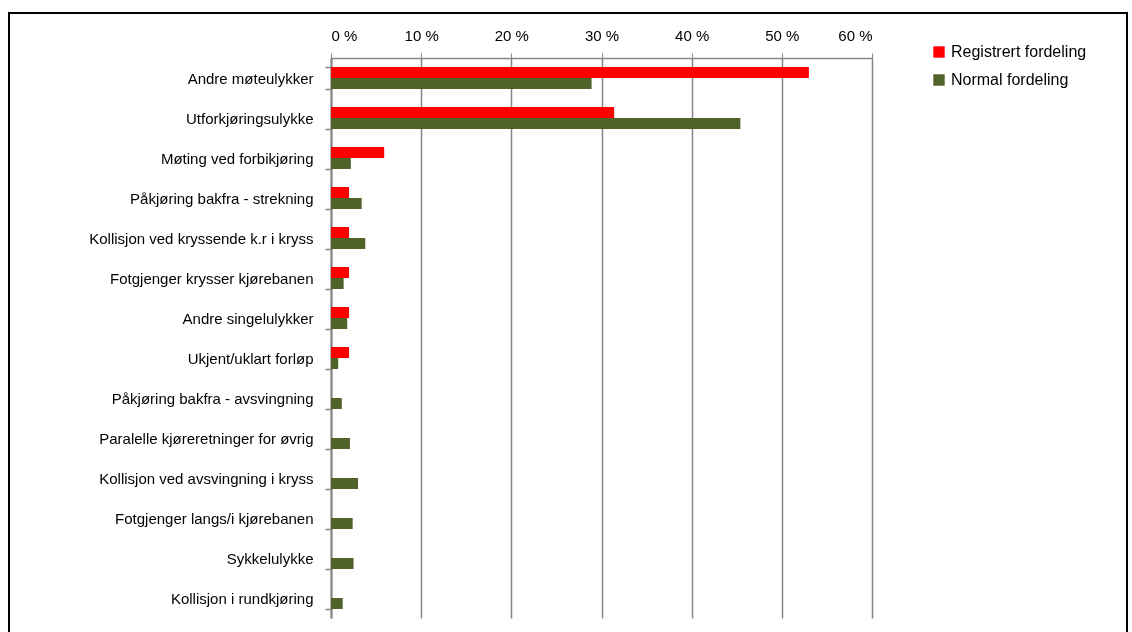 The image size is (1132, 632). I want to click on y-tick-label: Kollisjon ved kryssende k.r i kryss, so click(201, 238).